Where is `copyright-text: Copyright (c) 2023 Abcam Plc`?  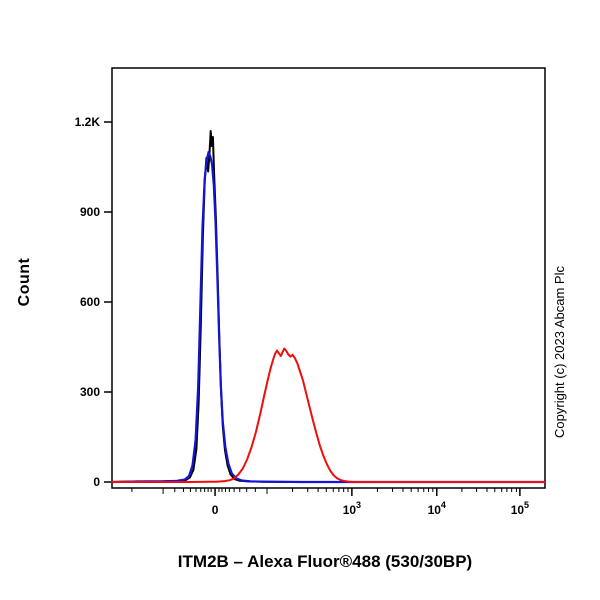
copyright-text: Copyright (c) 2023 Abcam Plc is located at coordinates (559, 352).